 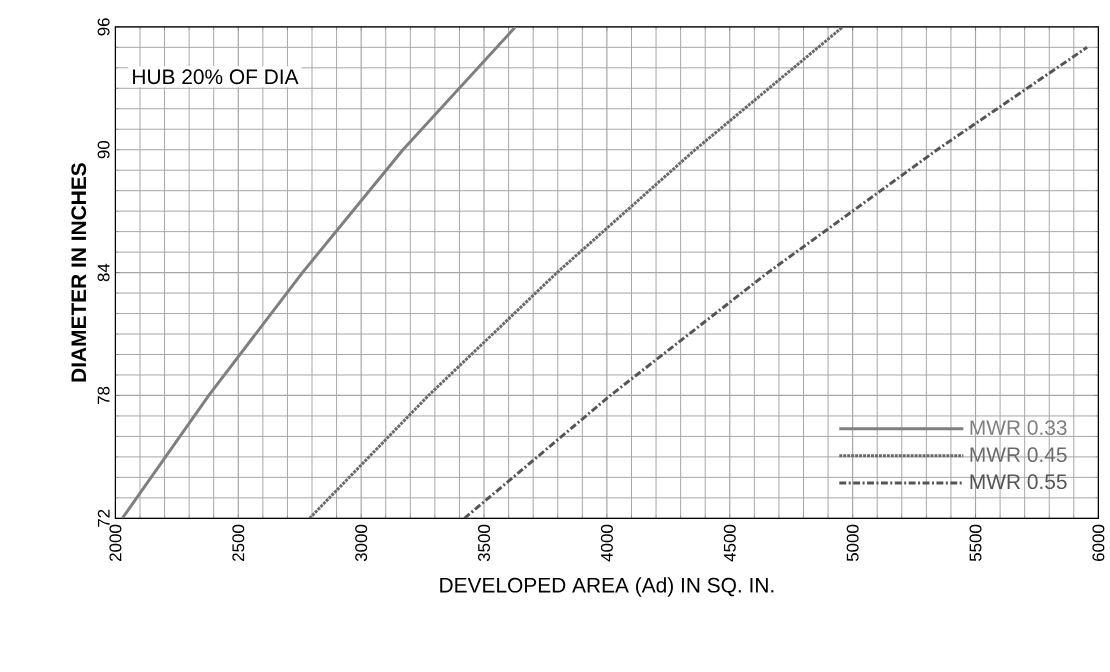 I want to click on annotation: HUB 20% OF DIA, so click(x=216, y=77).